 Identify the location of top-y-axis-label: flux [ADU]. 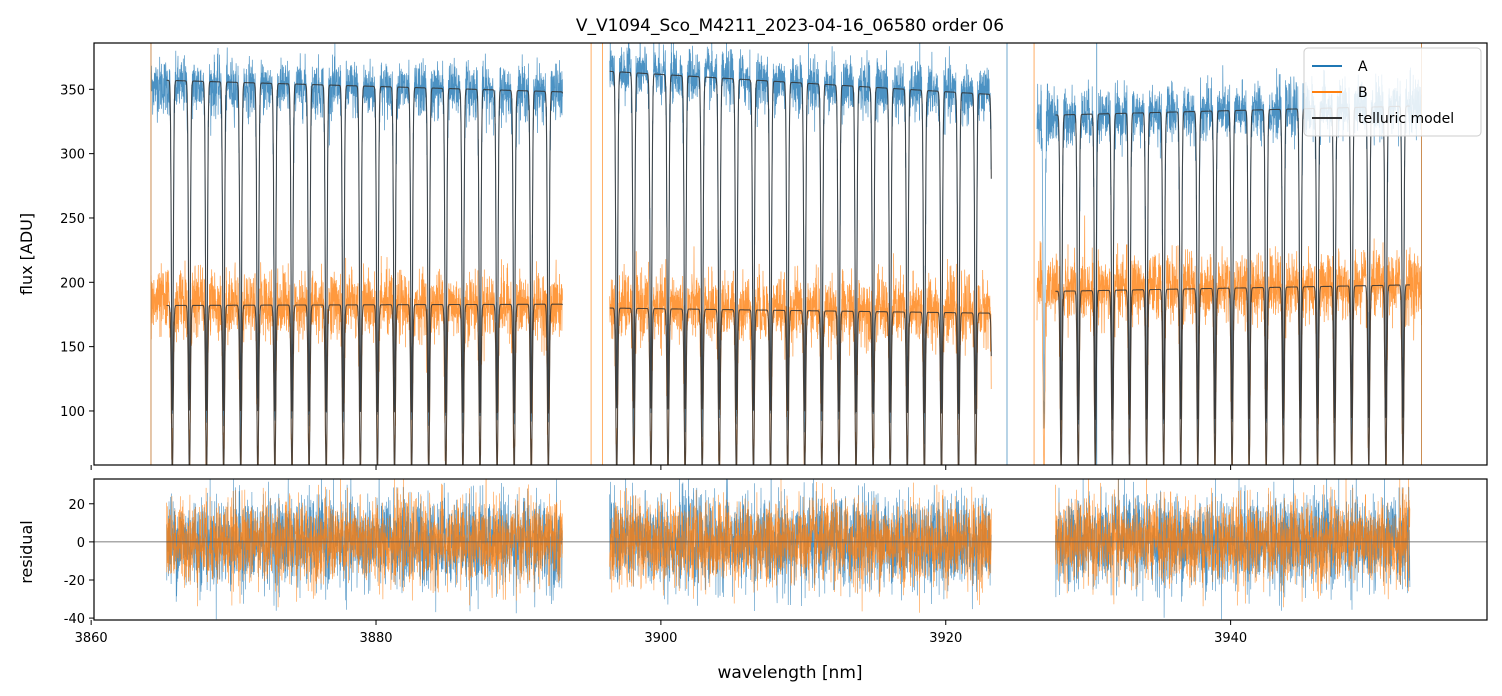
(26, 254).